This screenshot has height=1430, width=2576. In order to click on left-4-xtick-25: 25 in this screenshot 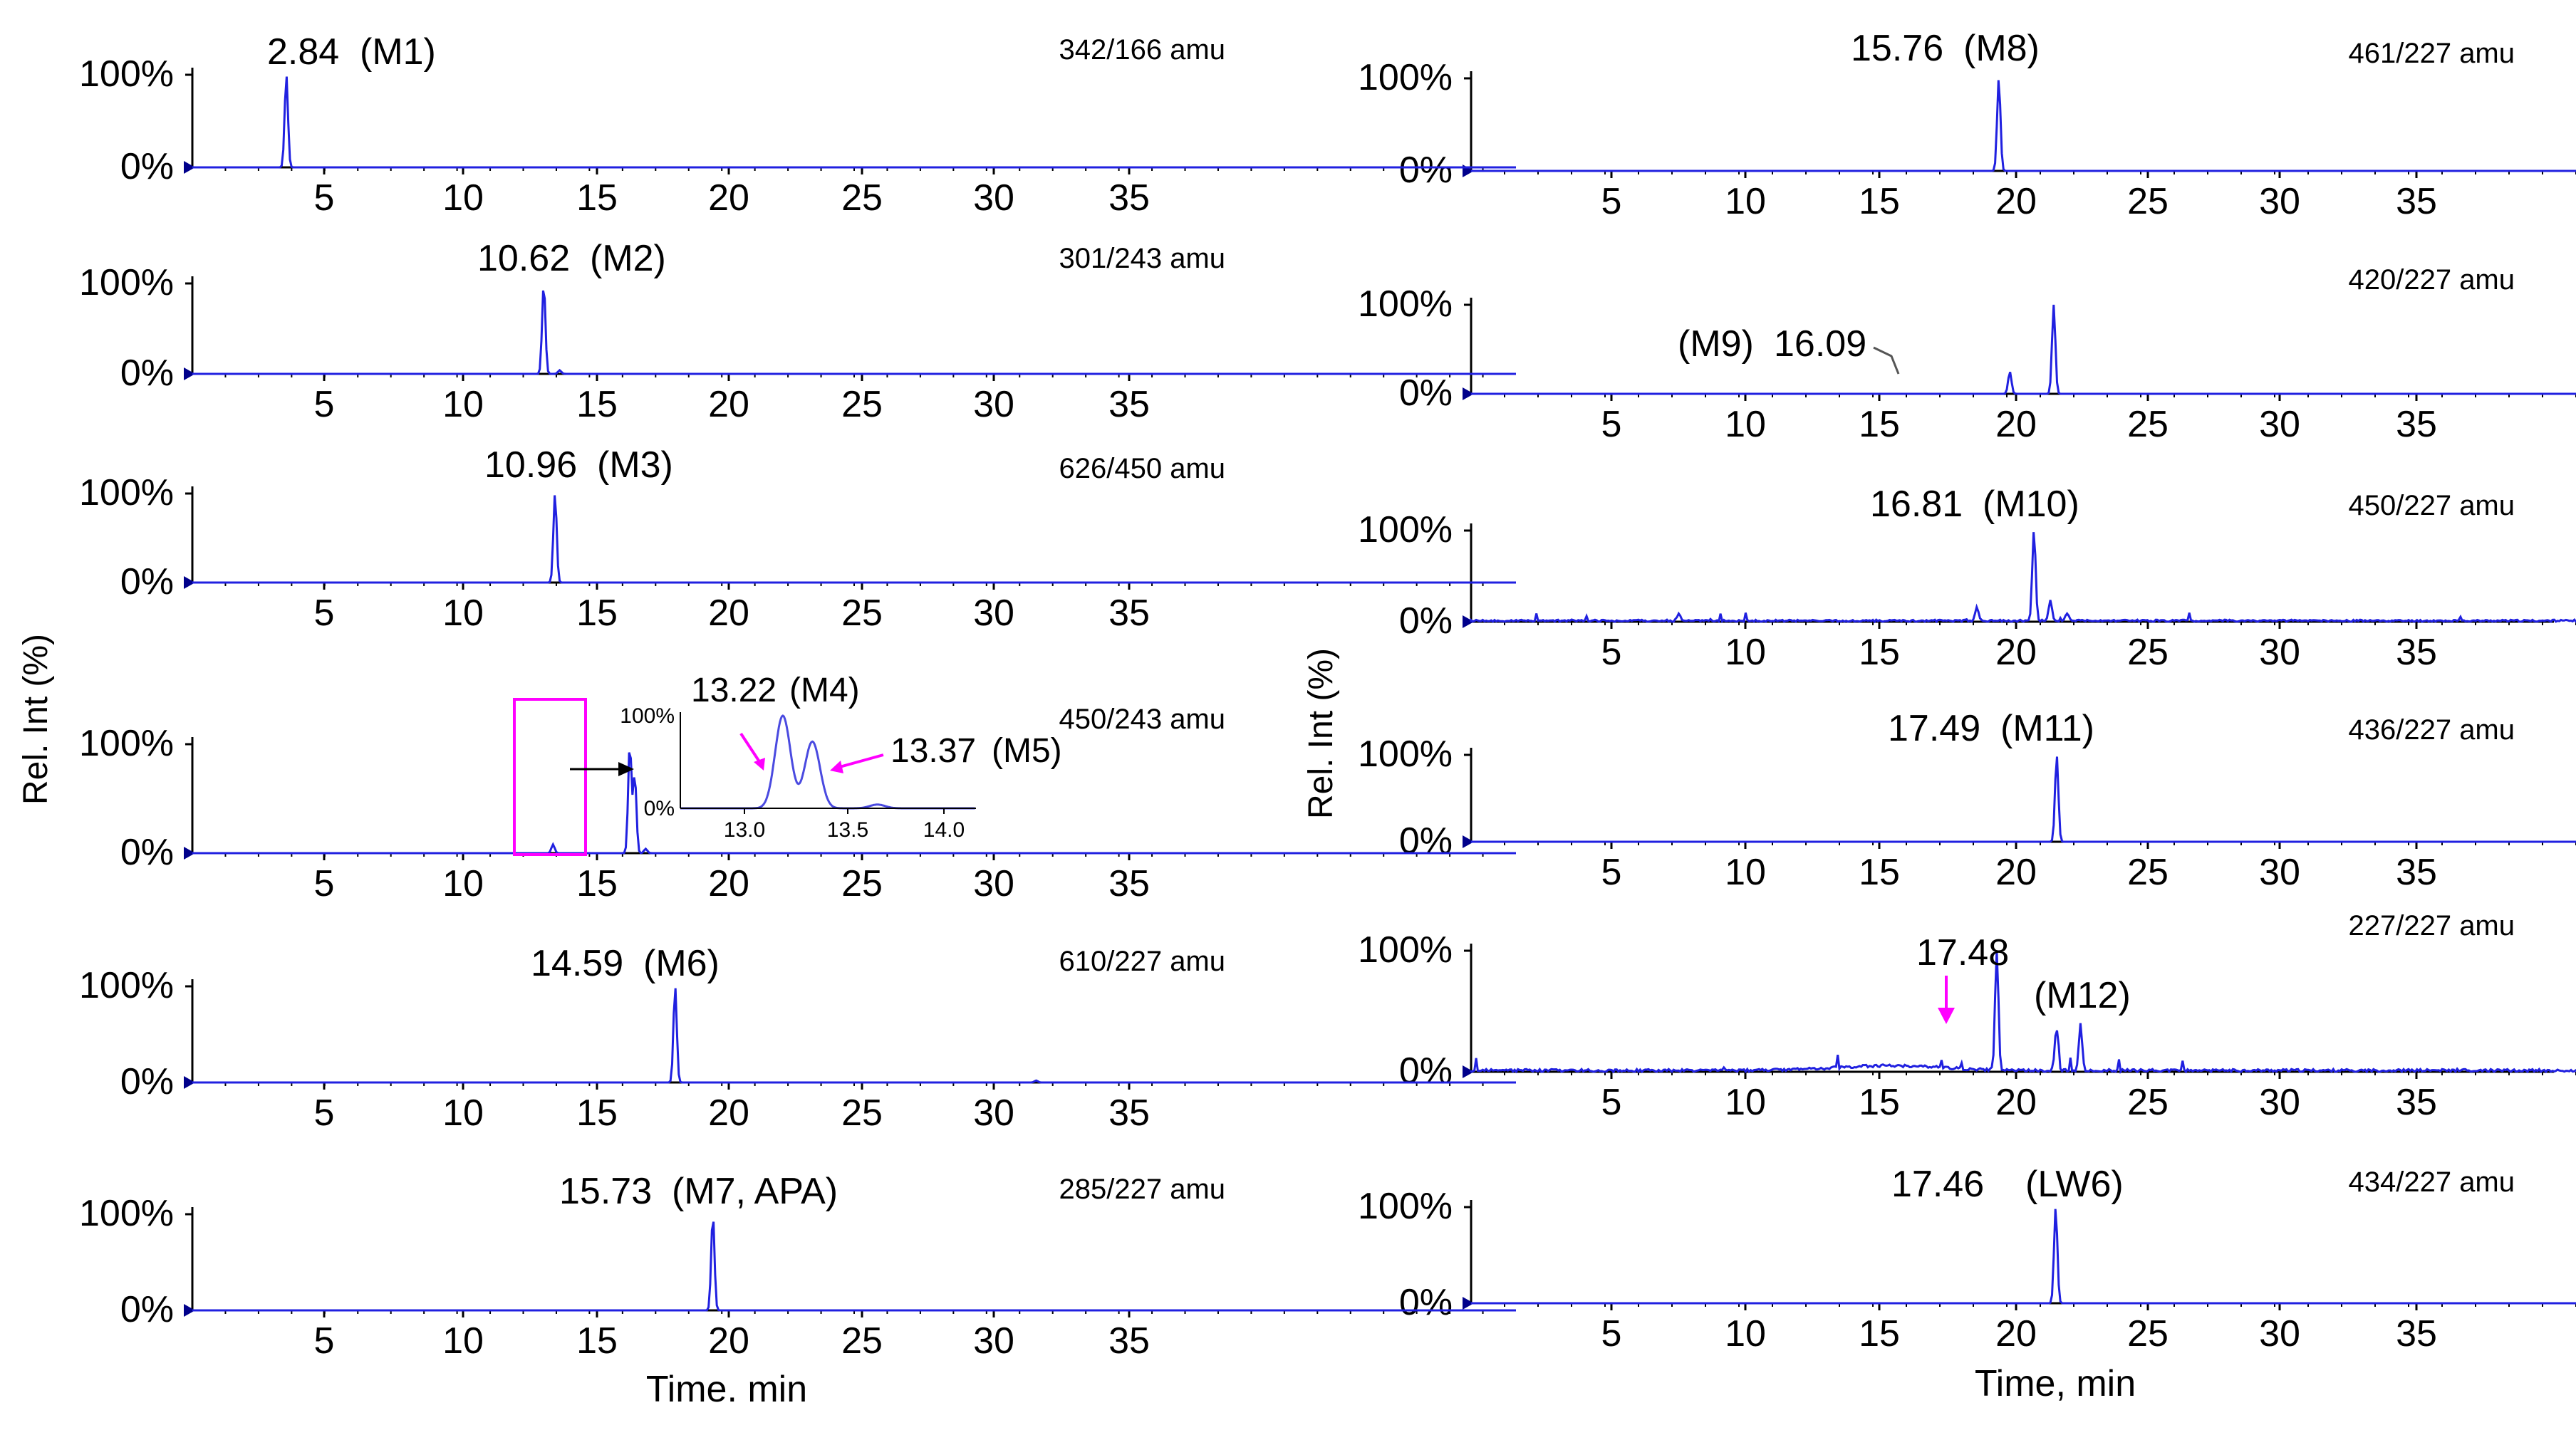, I will do `click(862, 883)`.